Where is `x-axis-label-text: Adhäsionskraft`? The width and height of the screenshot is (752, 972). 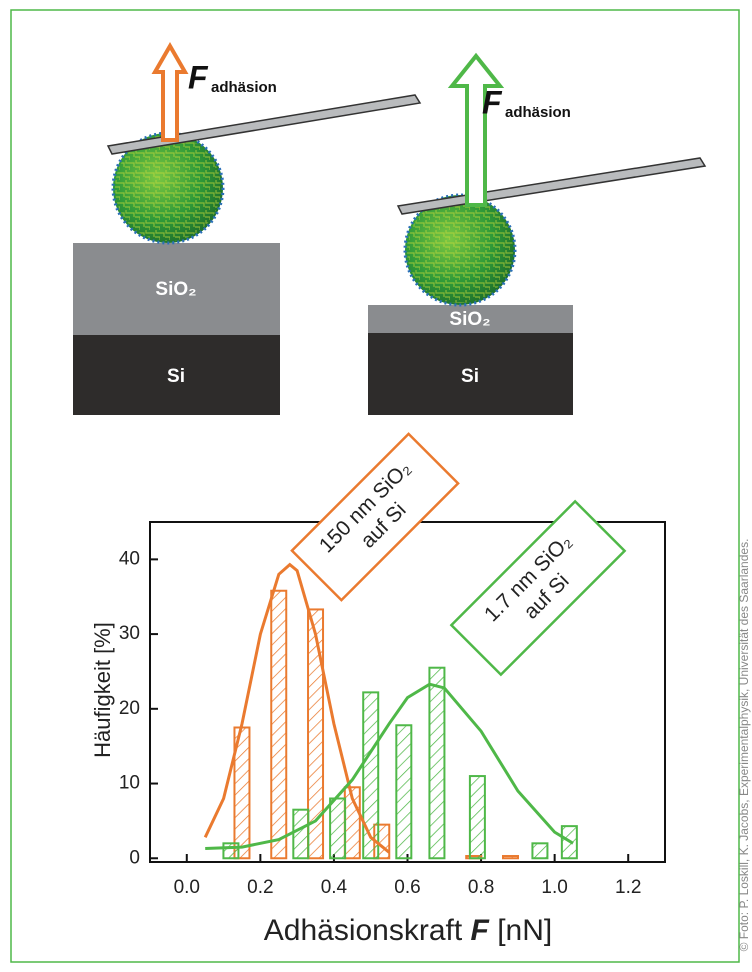
x-axis-label-text: Adhäsionskraft is located at coordinates (363, 930).